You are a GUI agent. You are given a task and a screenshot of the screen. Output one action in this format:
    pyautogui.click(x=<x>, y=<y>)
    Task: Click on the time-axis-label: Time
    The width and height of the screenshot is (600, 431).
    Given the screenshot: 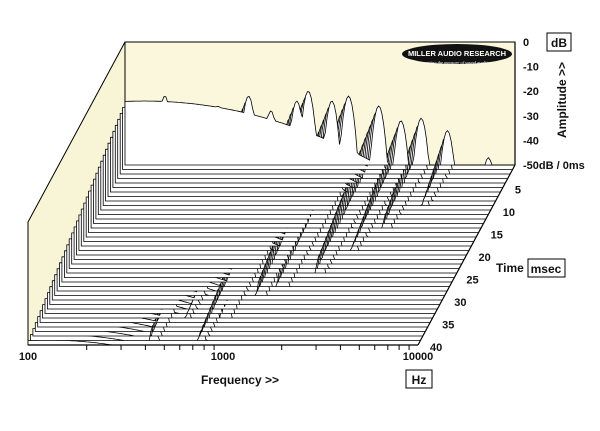 What is the action you would take?
    pyautogui.click(x=510, y=268)
    